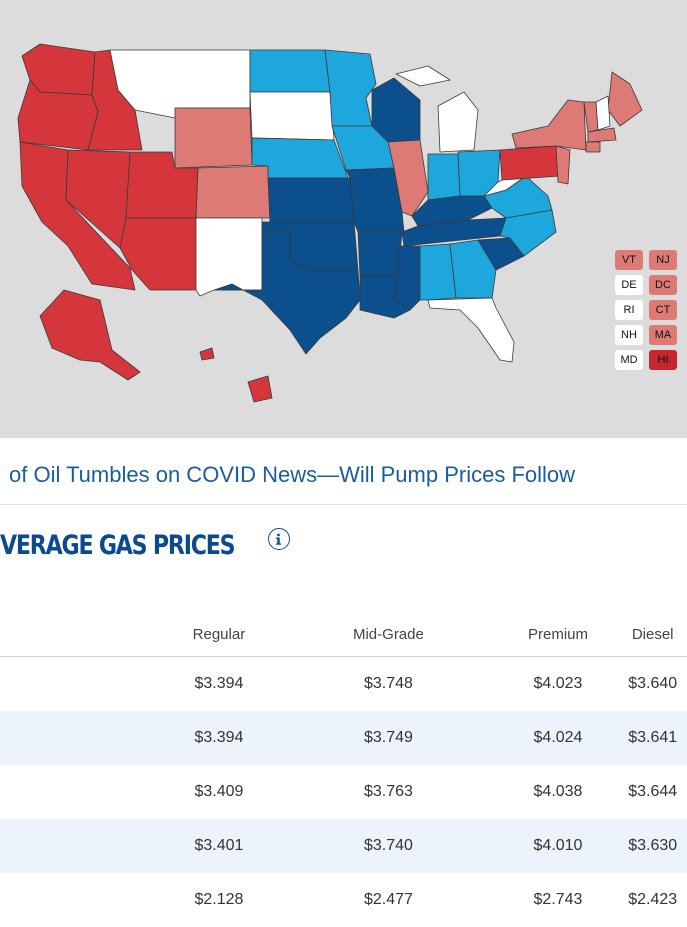 The image size is (687, 927). Describe the element at coordinates (438, 272) in the screenshot. I see `state-alabama` at that location.